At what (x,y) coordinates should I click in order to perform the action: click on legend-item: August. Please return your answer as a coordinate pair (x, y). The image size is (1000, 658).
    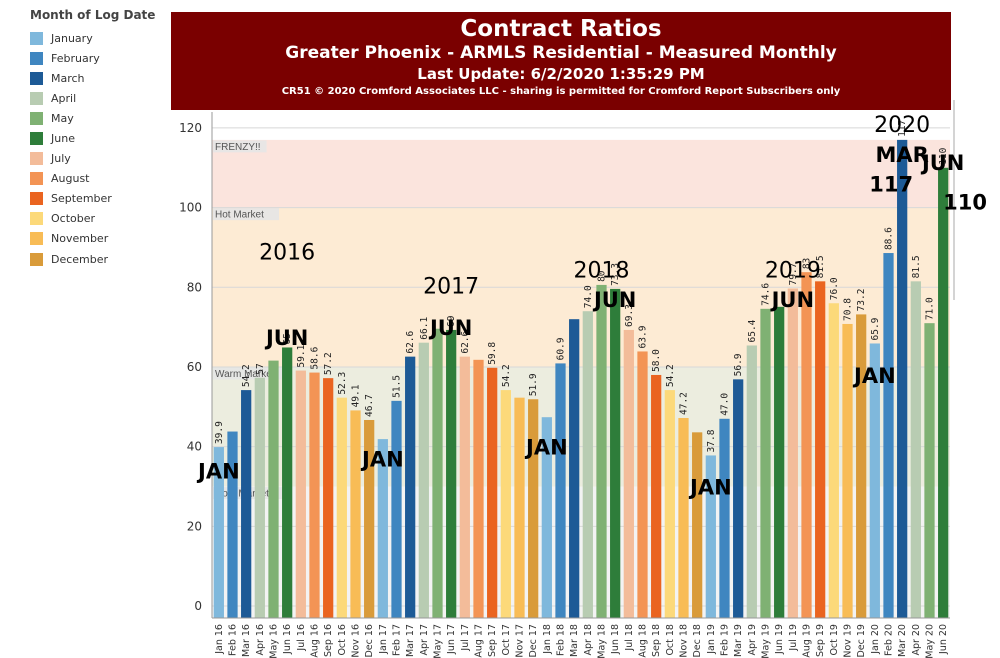
    Looking at the image, I should click on (100, 179).